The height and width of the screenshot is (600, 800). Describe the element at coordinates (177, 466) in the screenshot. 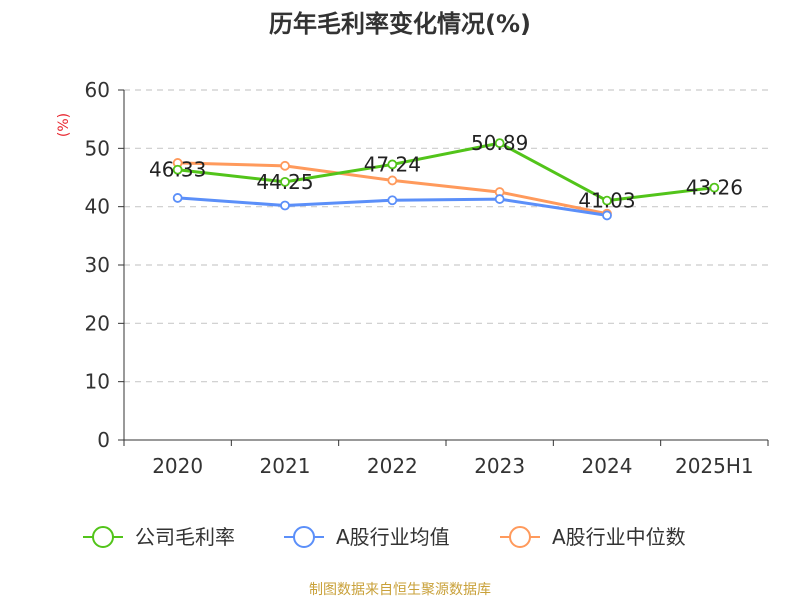

I see `x-tick-label: 2020` at that location.